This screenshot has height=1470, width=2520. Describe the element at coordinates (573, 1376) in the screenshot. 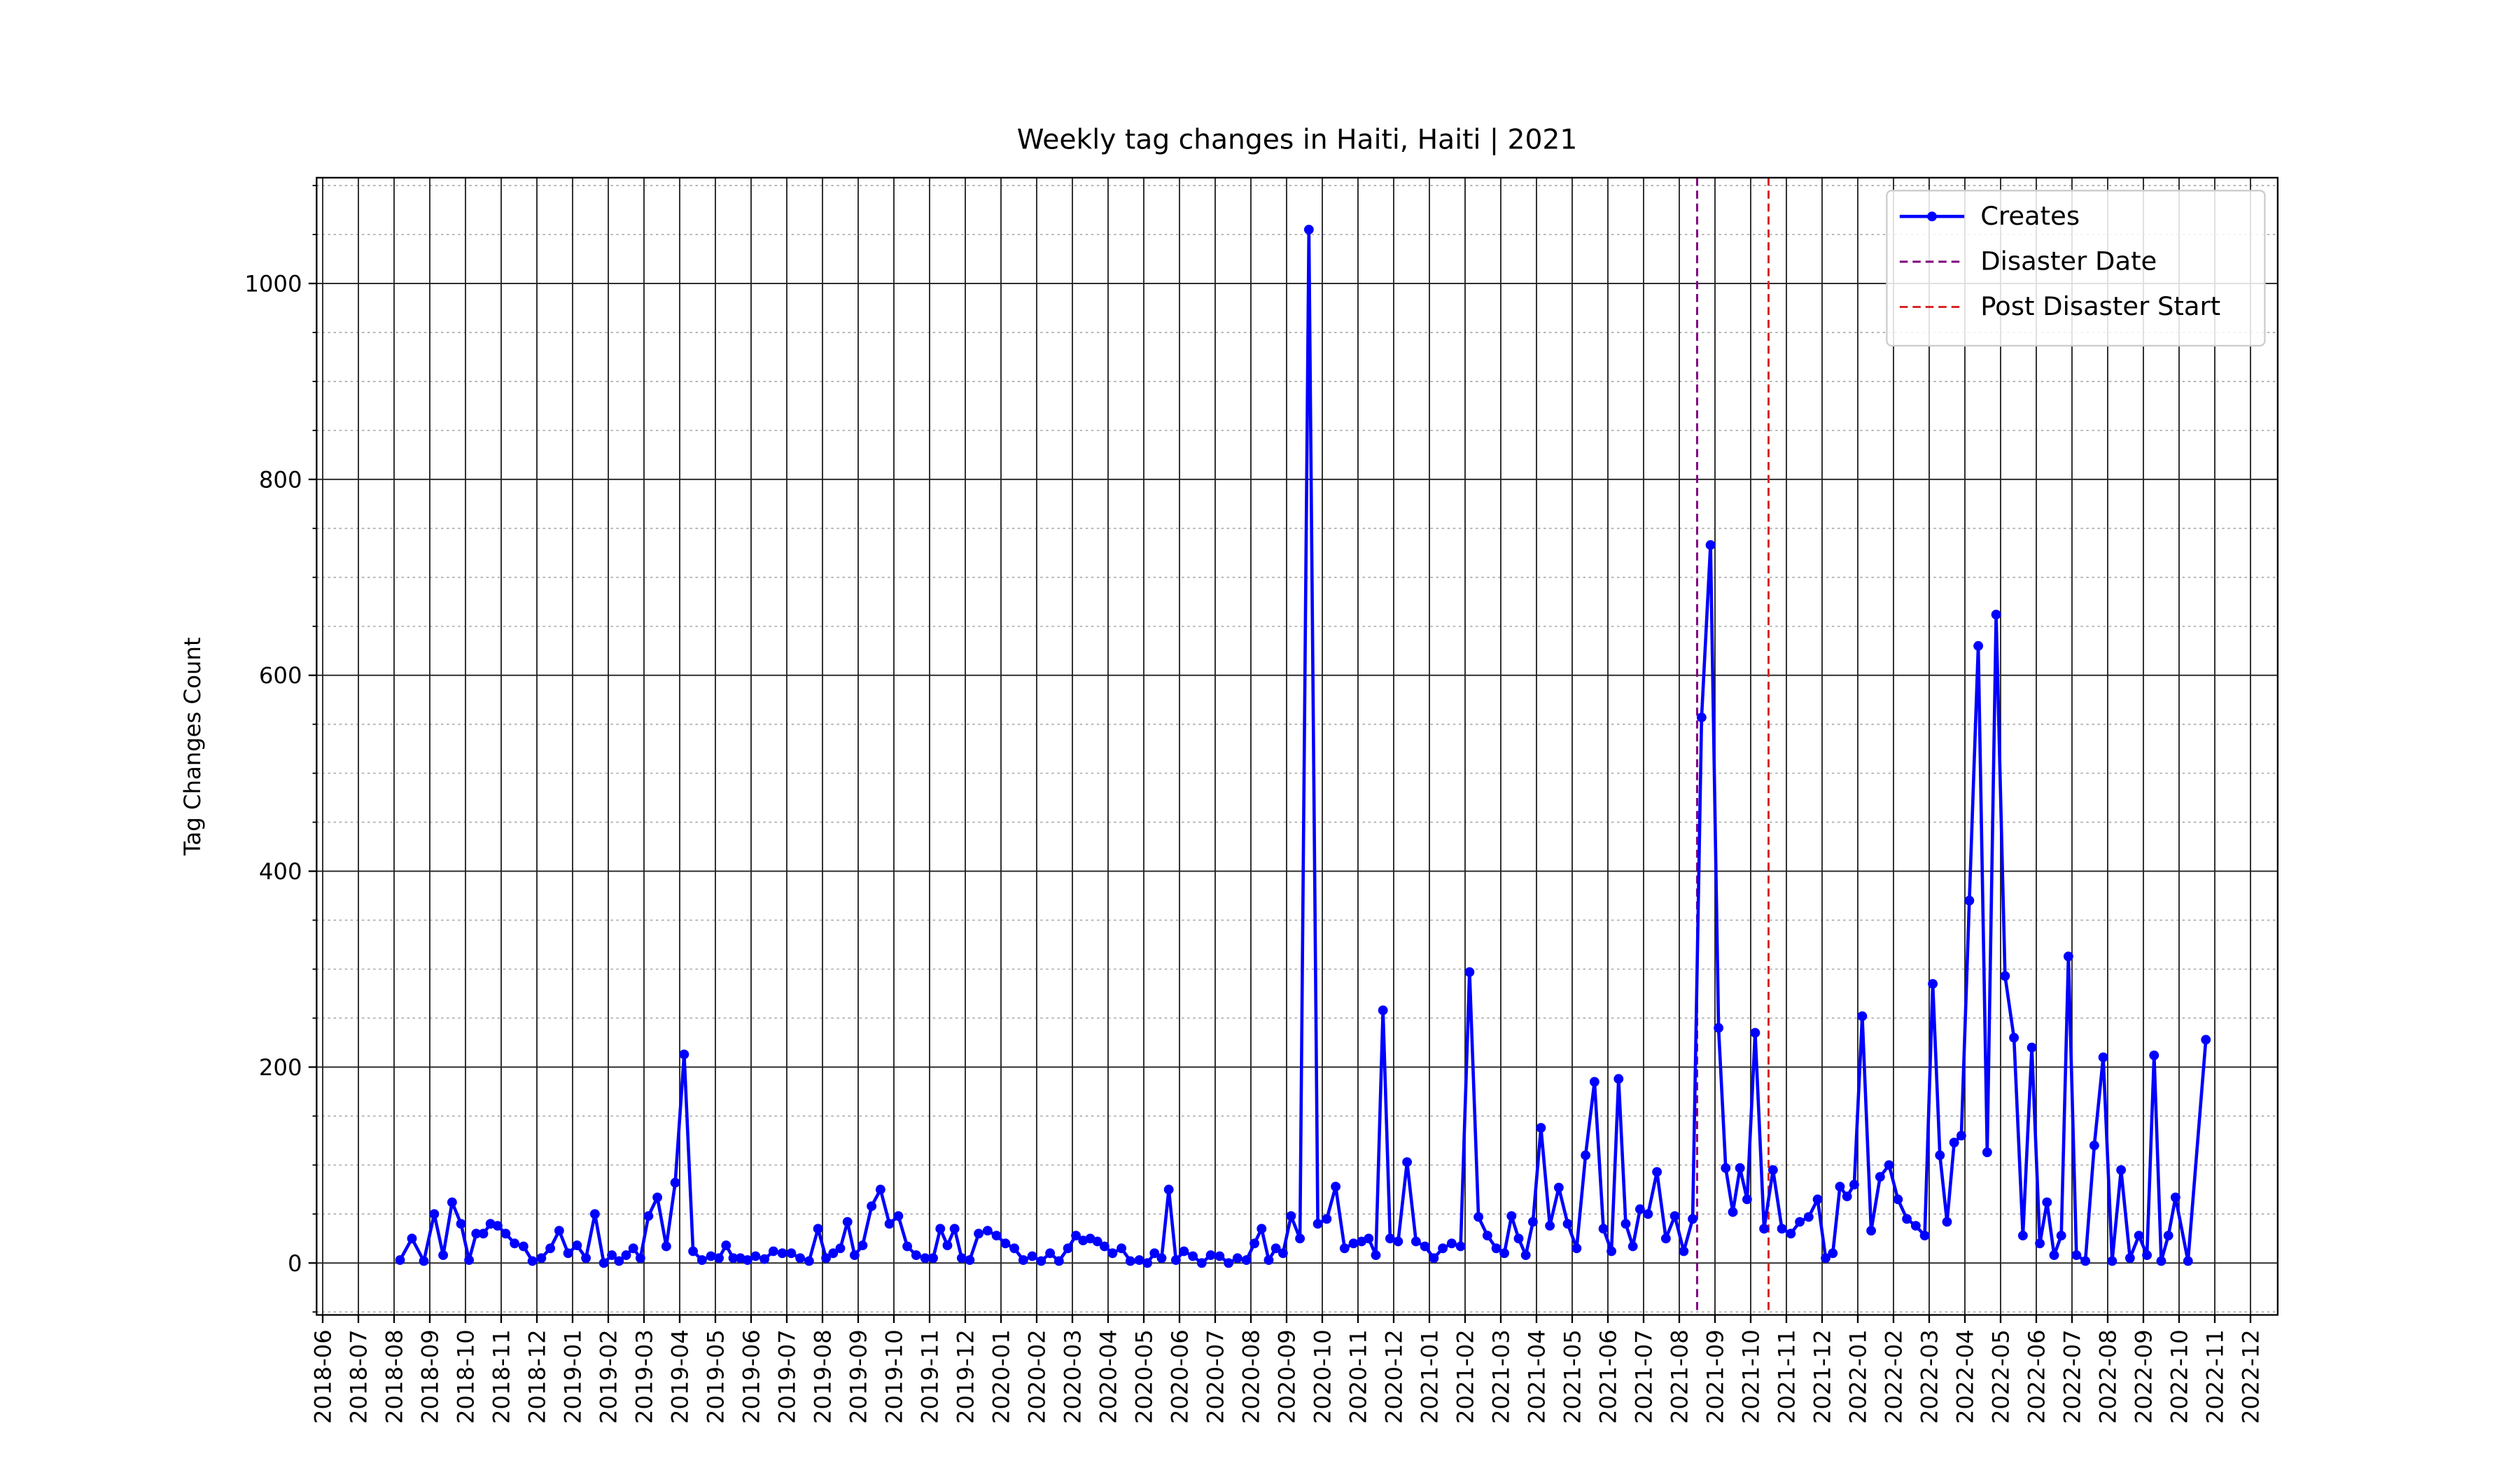

I see `x-tick-label: 2019-01` at that location.